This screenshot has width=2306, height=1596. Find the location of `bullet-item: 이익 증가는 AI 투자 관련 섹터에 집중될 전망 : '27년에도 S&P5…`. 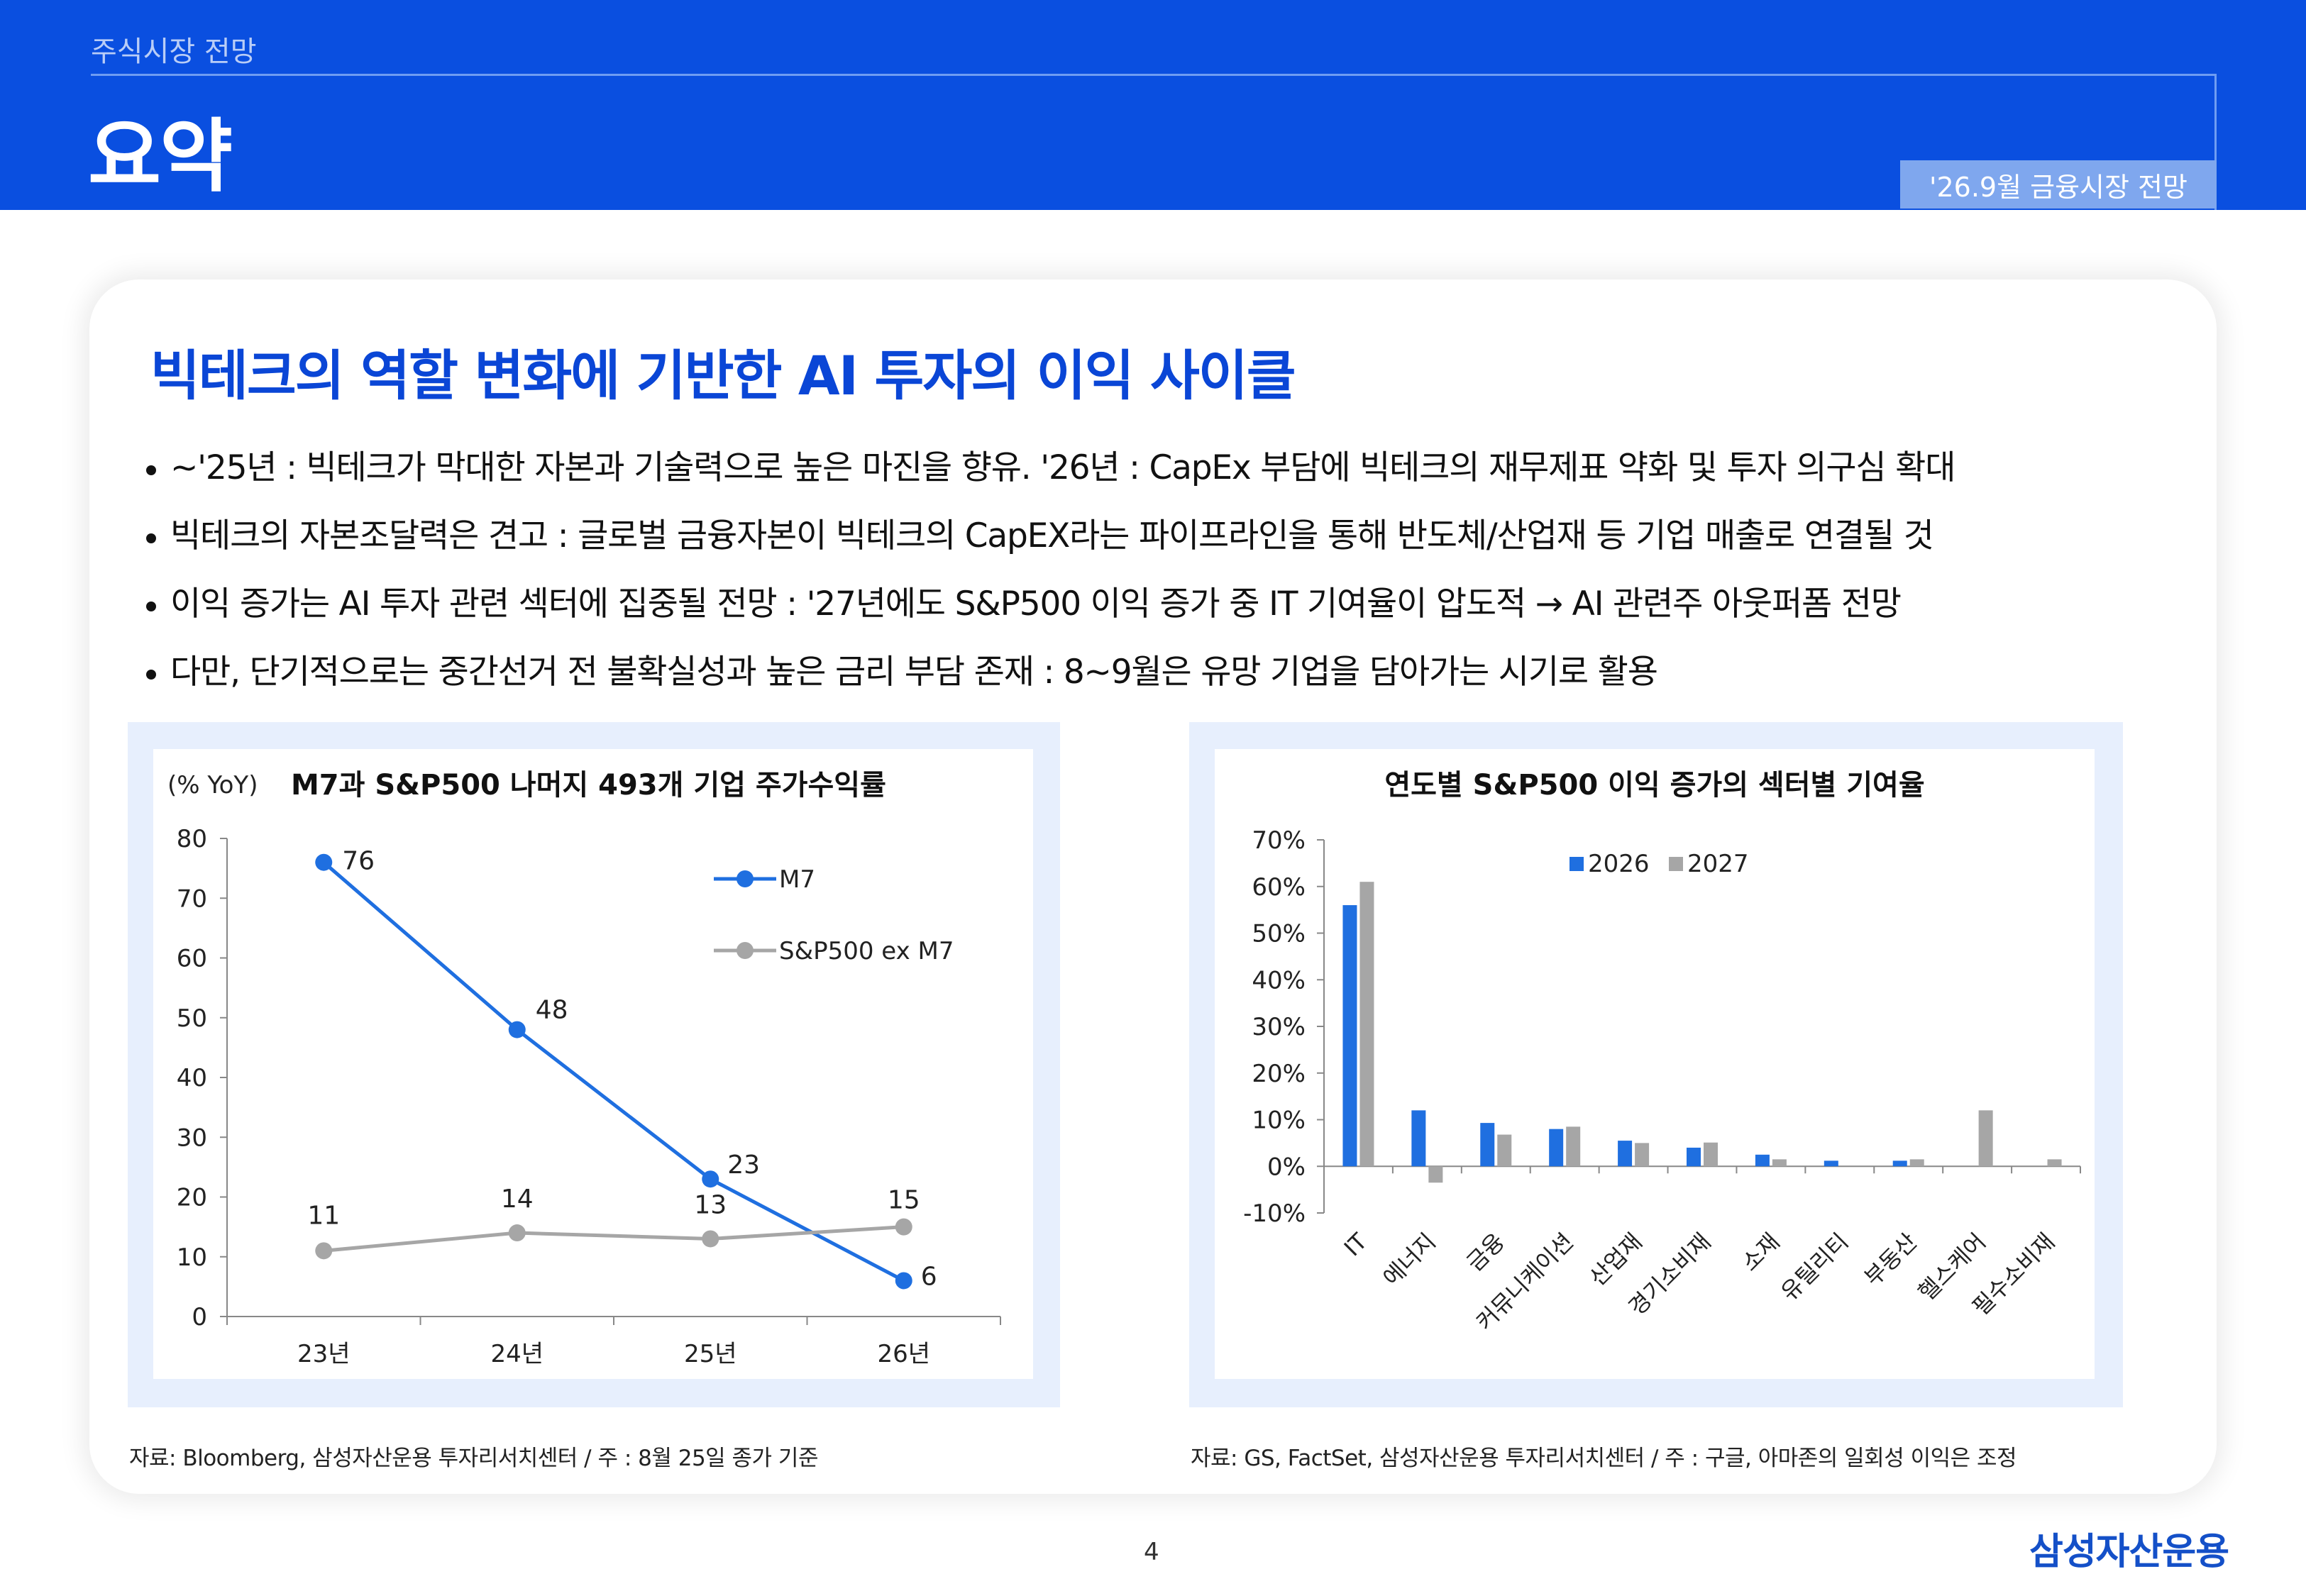

bullet-item: 이익 증가는 AI 투자 관련 섹터에 집중될 전망 : '27년에도 S&P5… is located at coordinates (1175, 604).